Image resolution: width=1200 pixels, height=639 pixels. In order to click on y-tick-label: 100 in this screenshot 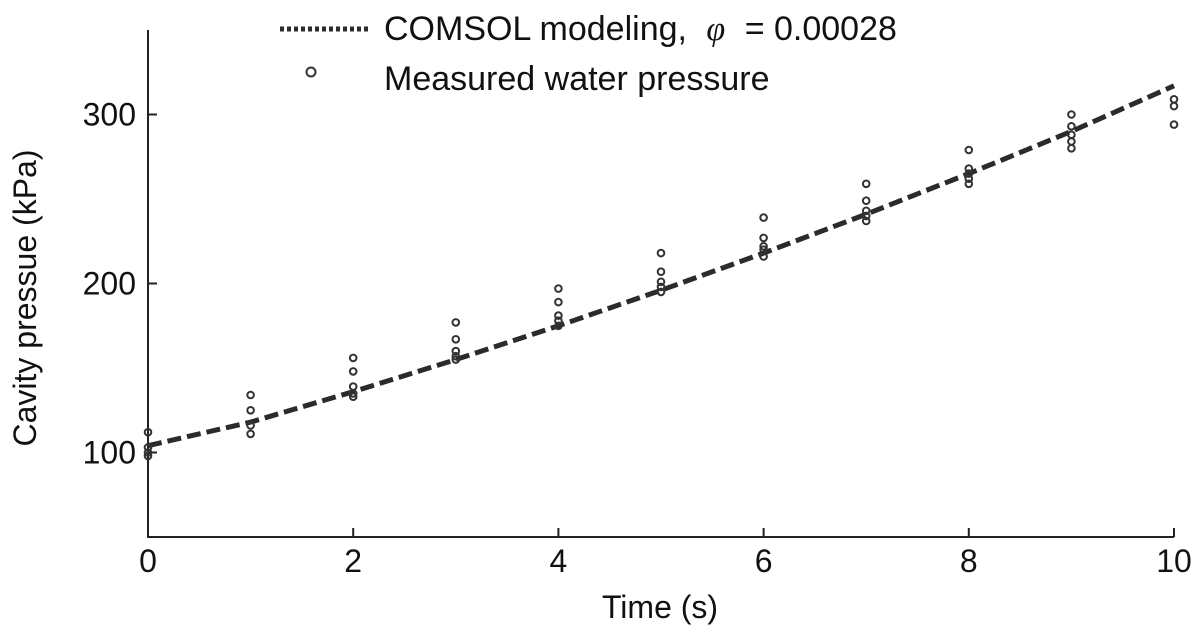, I will do `click(109, 453)`.